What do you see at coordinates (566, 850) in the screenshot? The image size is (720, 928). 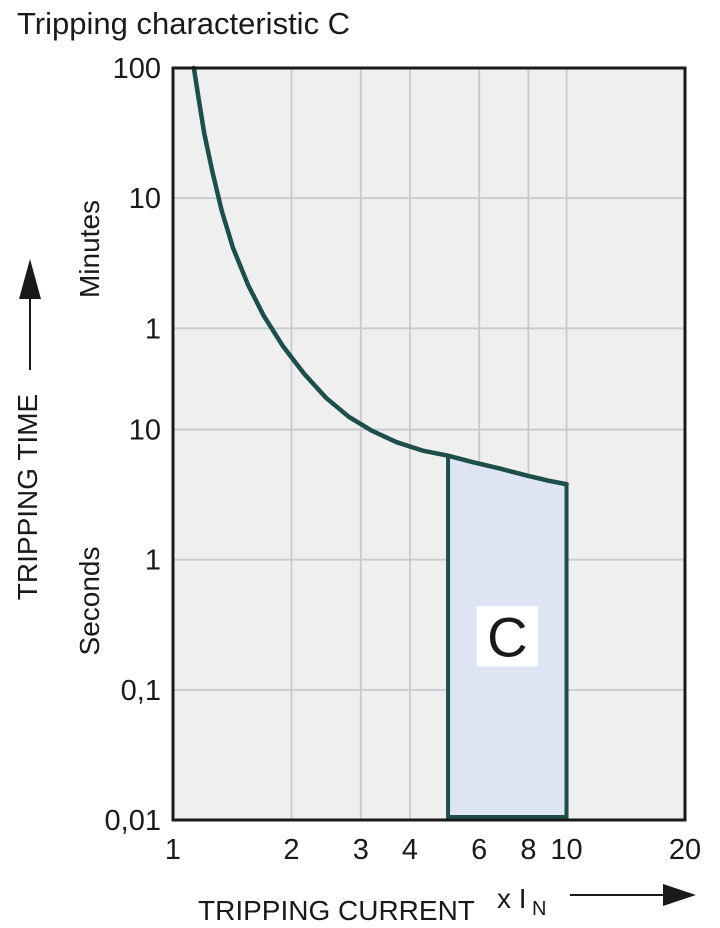 I see `x-tick-label: 10` at bounding box center [566, 850].